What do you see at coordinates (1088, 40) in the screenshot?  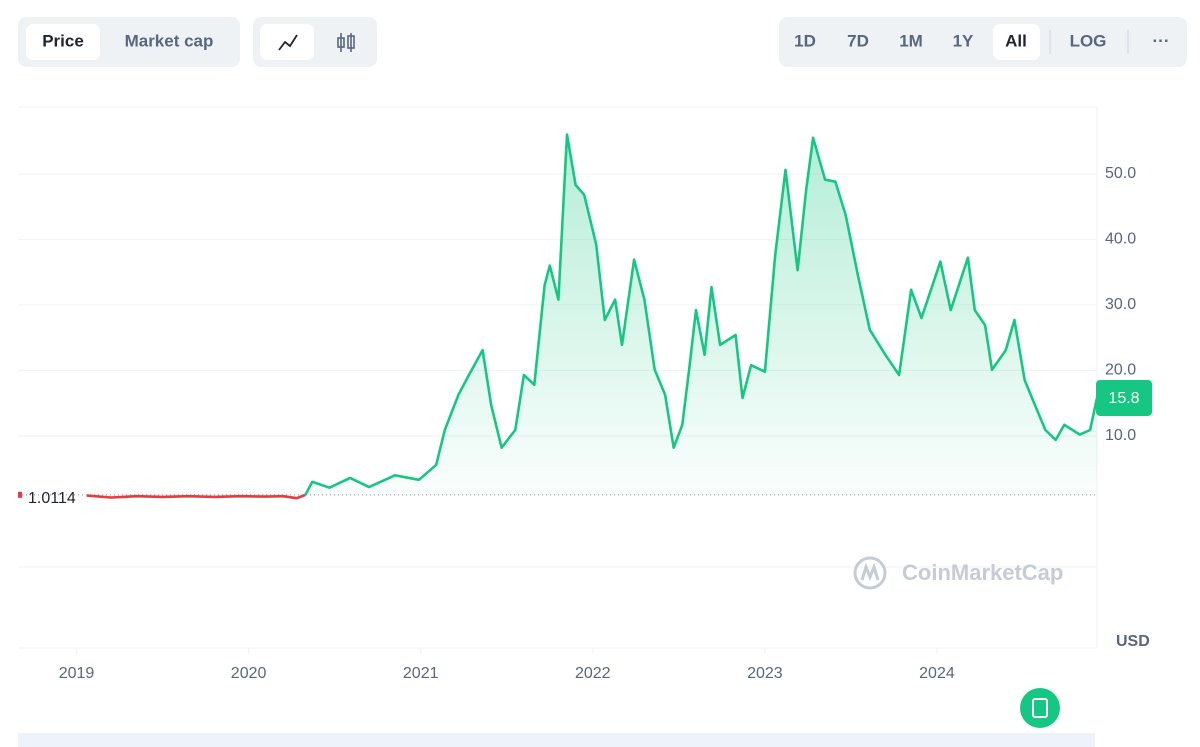 I see `log-toggle: LOG` at bounding box center [1088, 40].